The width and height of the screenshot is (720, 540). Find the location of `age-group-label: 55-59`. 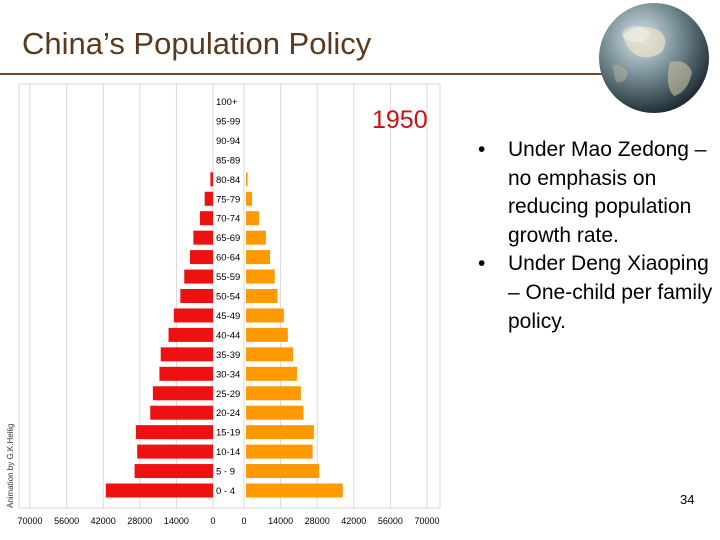

age-group-label: 55-59 is located at coordinates (228, 277).